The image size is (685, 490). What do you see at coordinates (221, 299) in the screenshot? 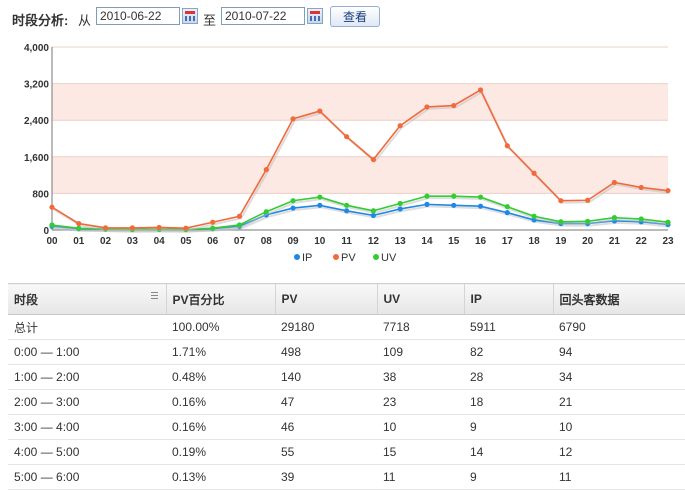
I see `column-header: PV百分比` at bounding box center [221, 299].